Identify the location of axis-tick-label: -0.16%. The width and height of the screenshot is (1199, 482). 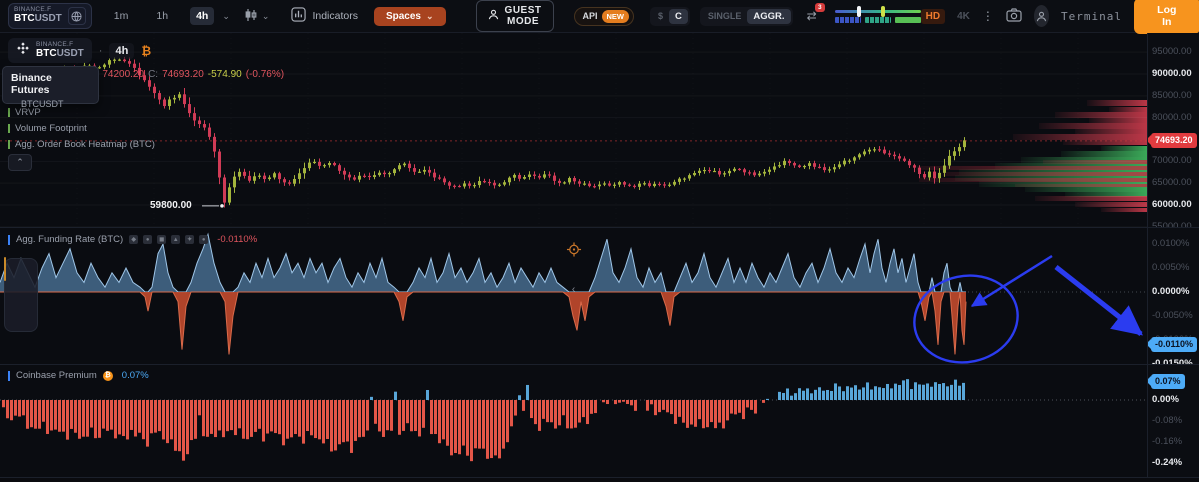
(1167, 441).